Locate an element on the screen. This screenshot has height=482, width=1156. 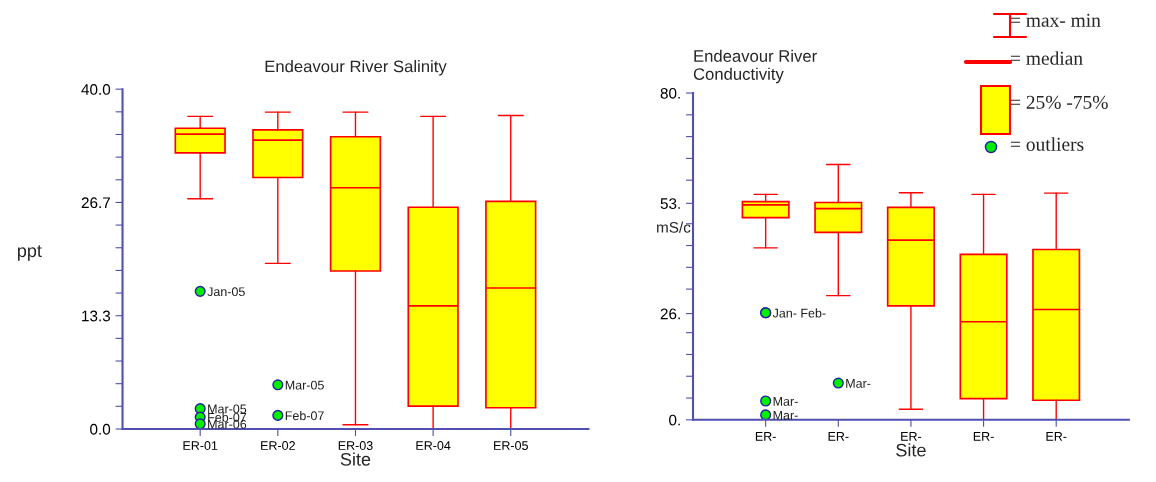
text: = median is located at coordinates (1046, 58).